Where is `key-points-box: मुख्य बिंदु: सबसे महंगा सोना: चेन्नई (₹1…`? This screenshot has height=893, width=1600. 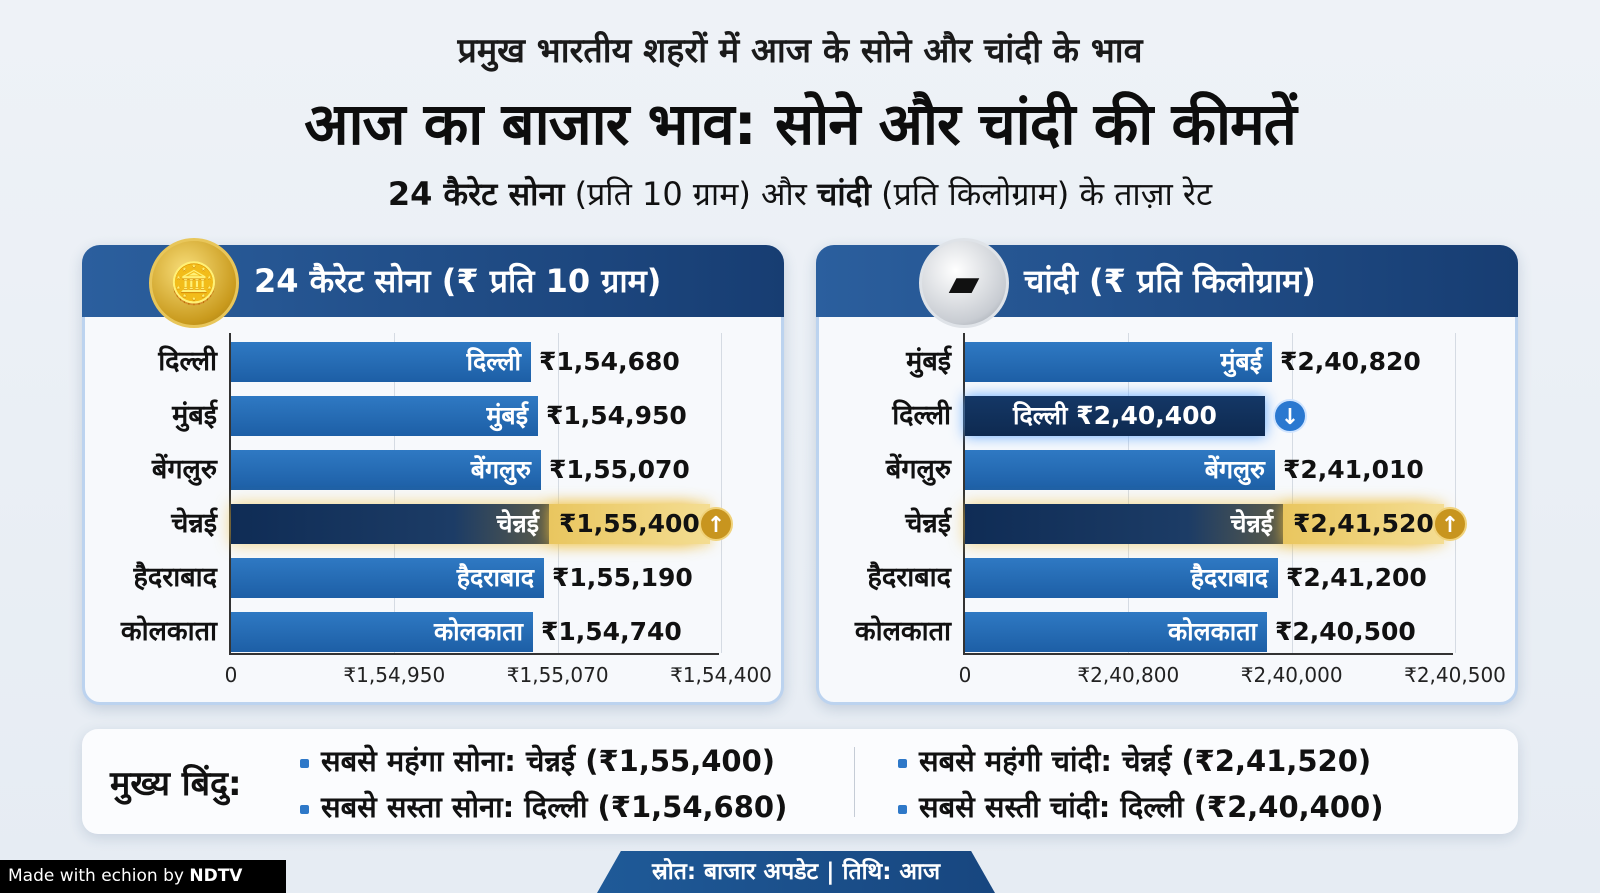 key-points-box: मुख्य बिंदु: सबसे महंगा सोना: चेन्नई (₹1… is located at coordinates (800, 781).